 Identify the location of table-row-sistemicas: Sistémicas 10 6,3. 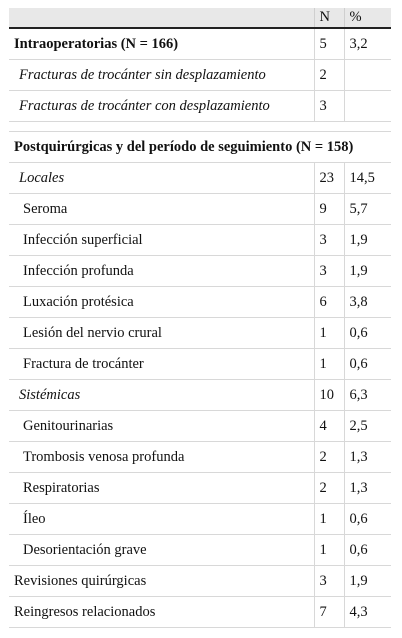
(200, 395).